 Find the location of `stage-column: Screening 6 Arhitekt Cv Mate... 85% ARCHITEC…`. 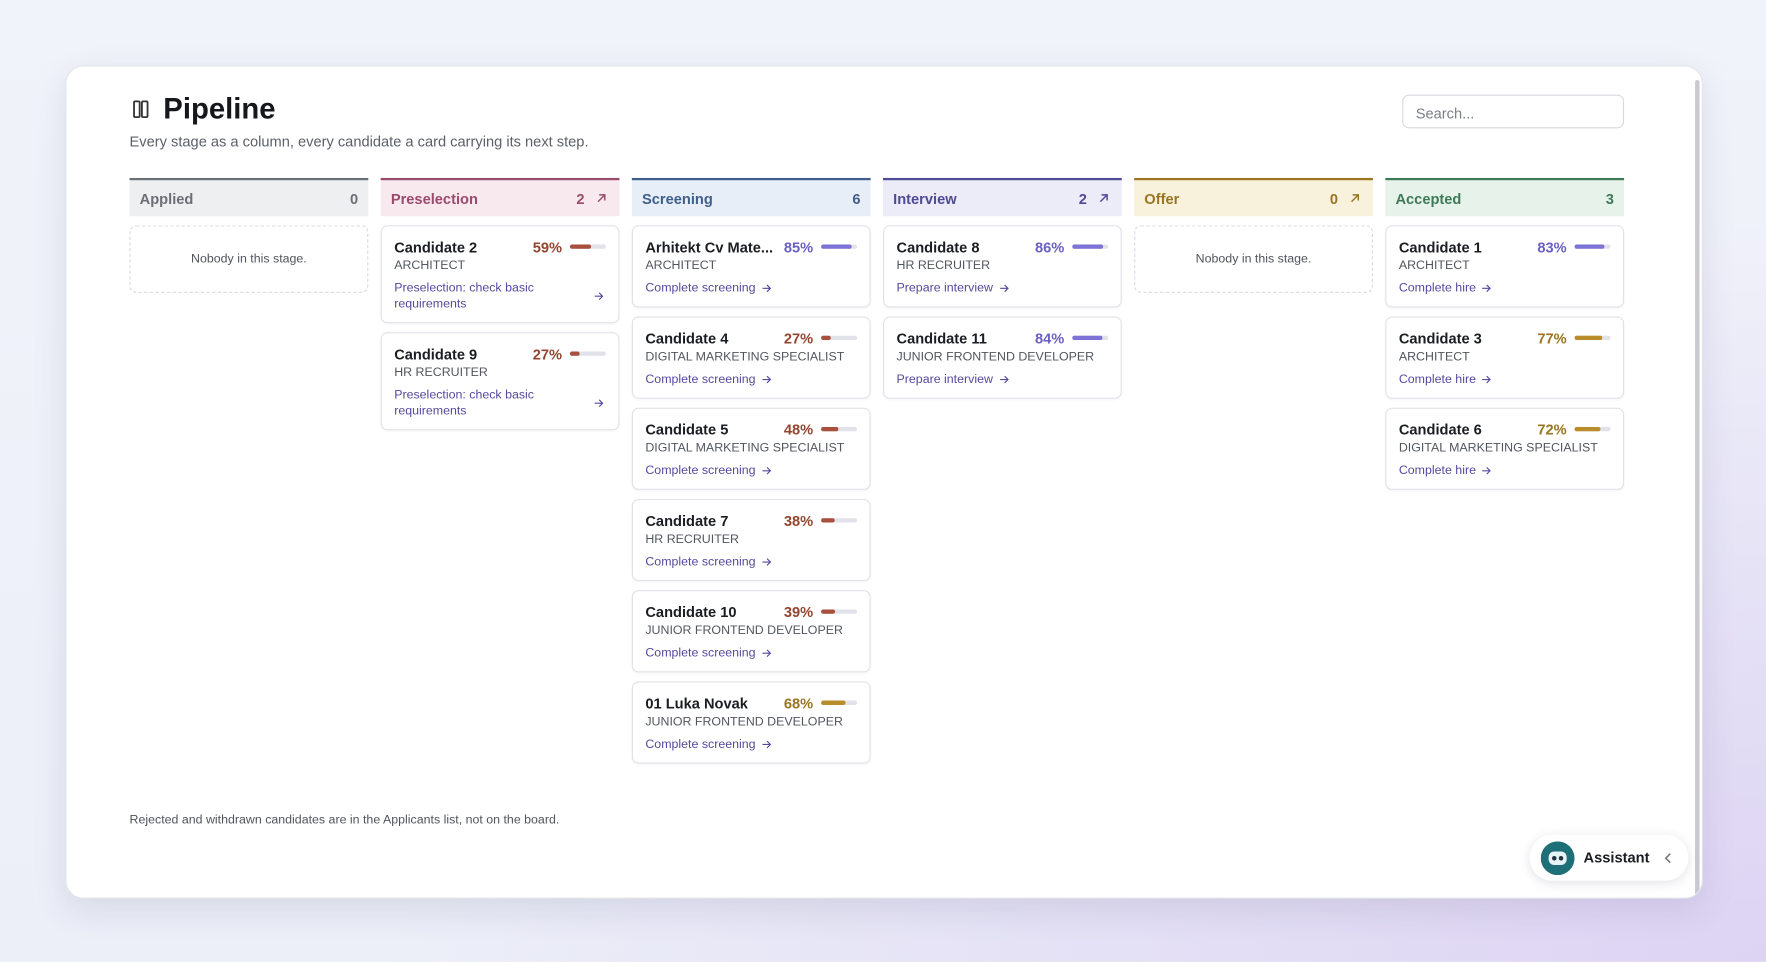

stage-column: Screening 6 Arhitekt Cv Mate... 85% ARCHITEC… is located at coordinates (751, 470).